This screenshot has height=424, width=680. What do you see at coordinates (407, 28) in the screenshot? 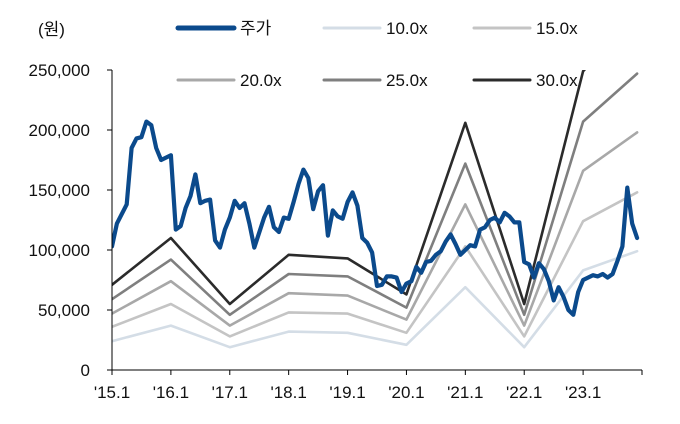
I see `legend-label: 10.0x` at bounding box center [407, 28].